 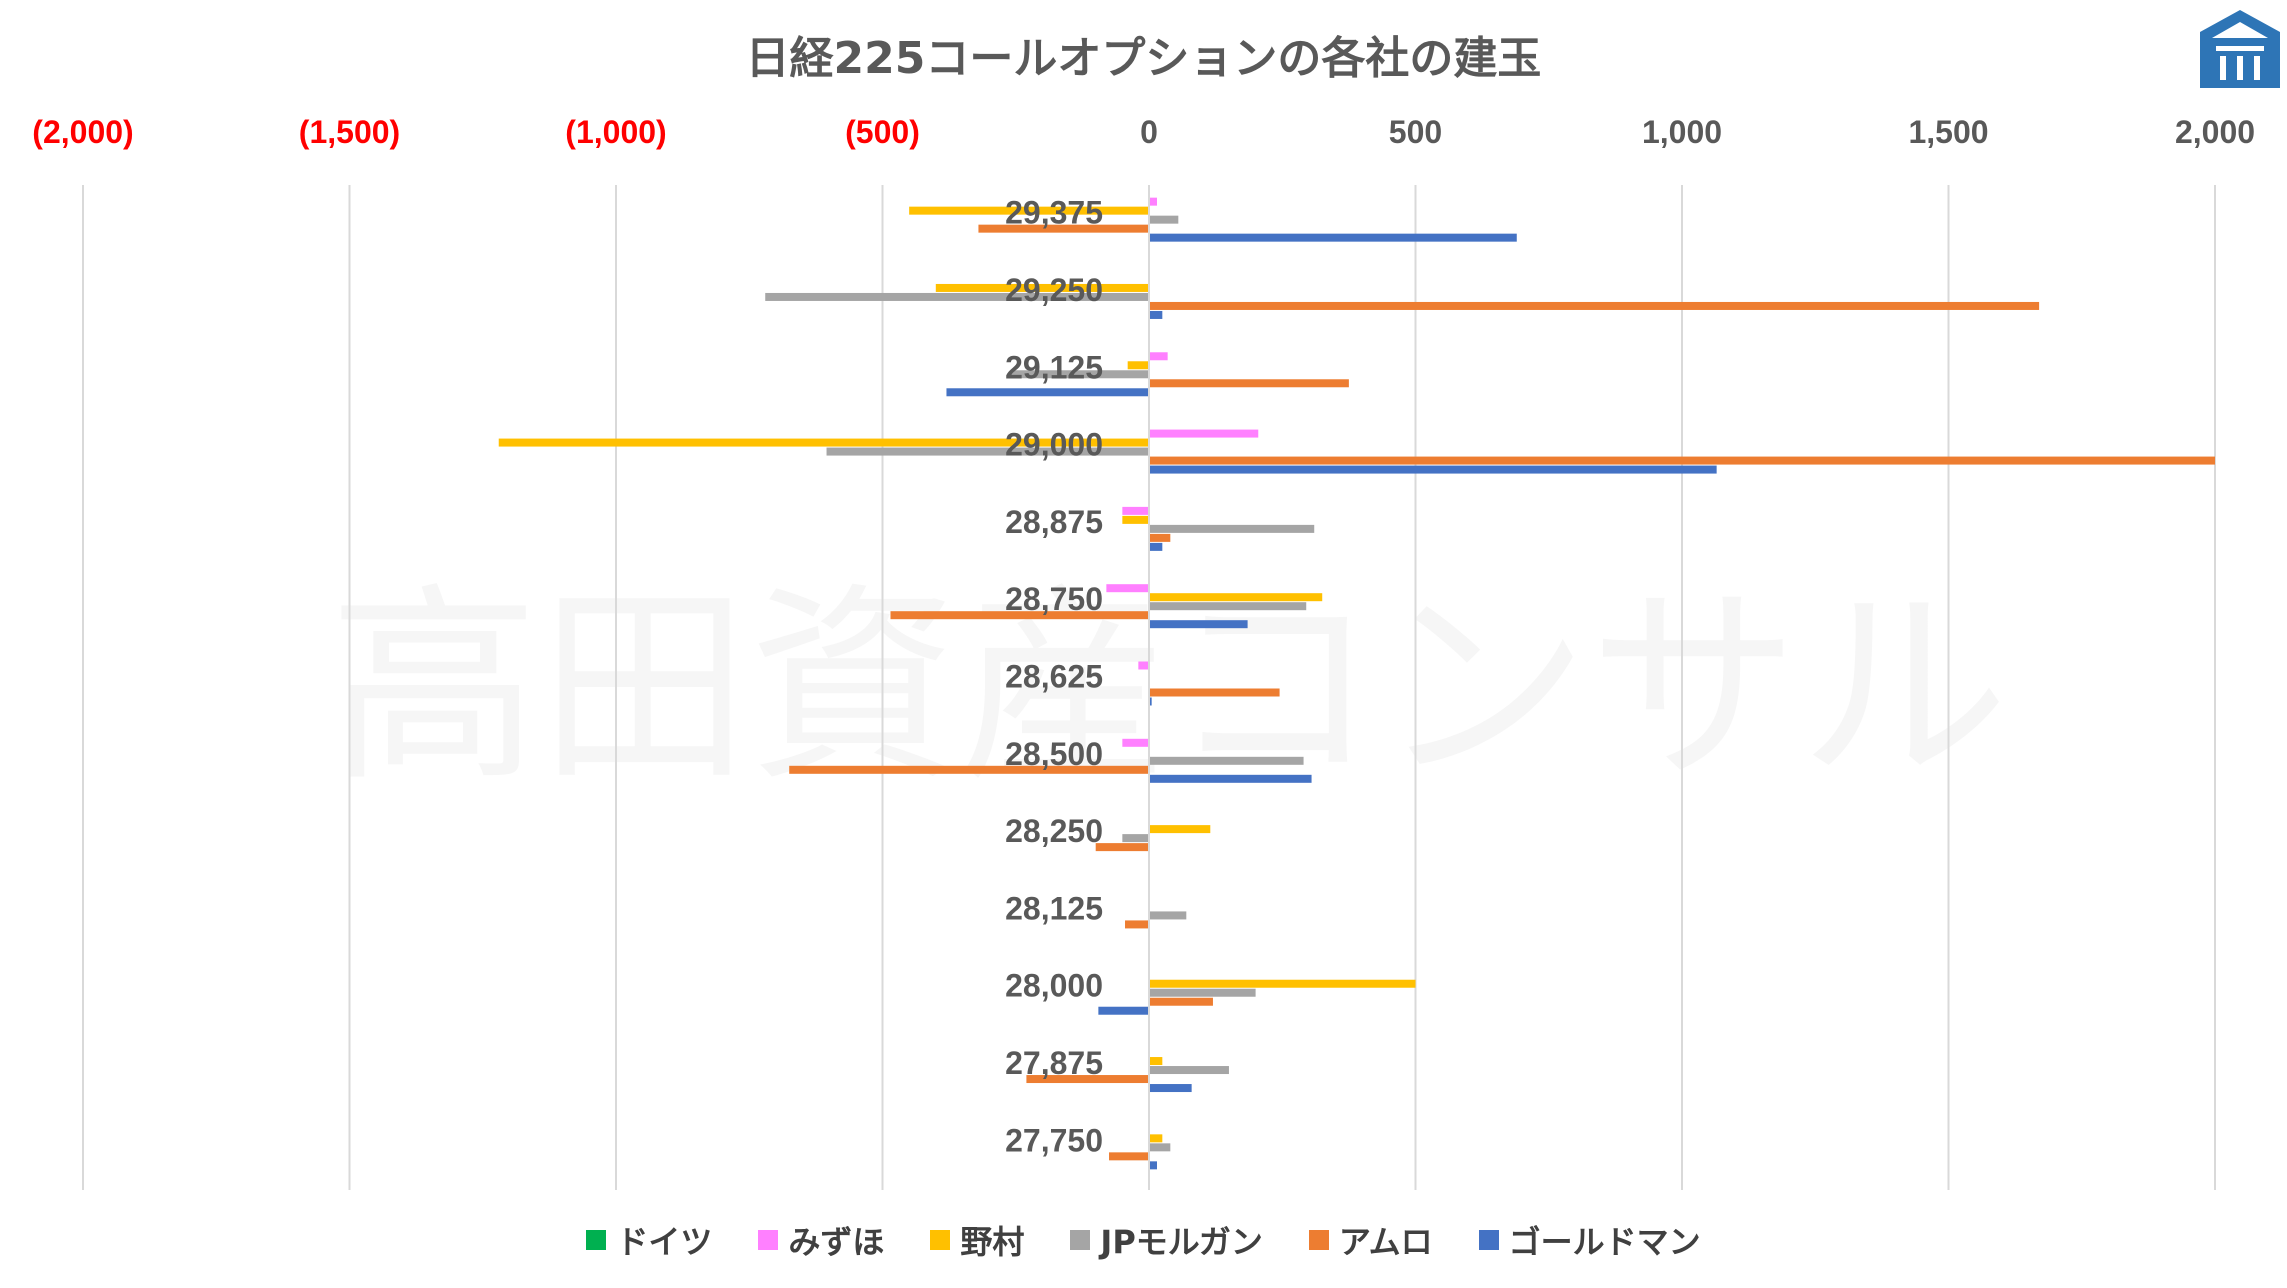 I want to click on legend-label: 野村, so click(x=992, y=1242).